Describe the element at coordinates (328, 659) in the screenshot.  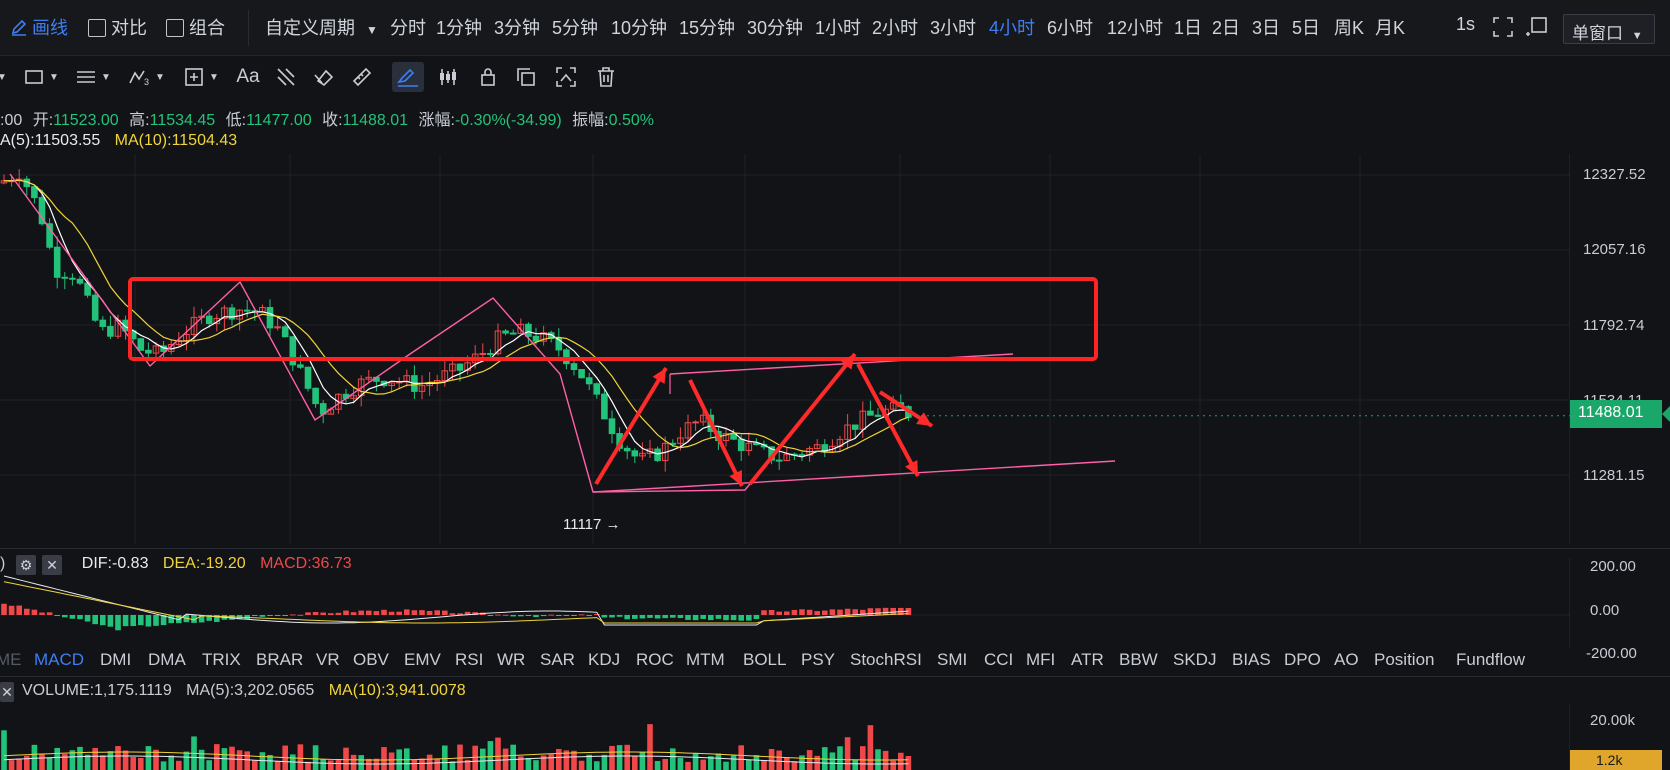
I see `indicator-tab: VR` at that location.